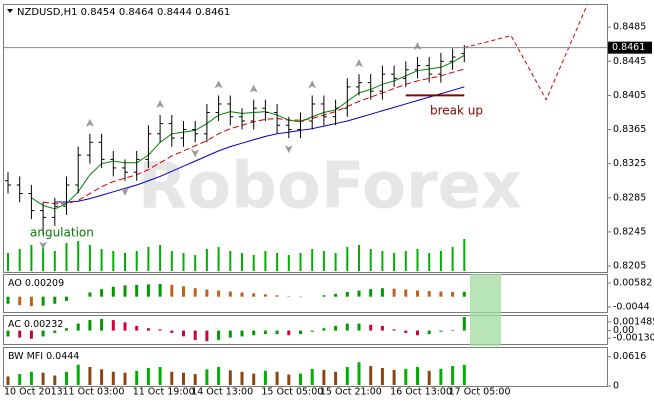 The width and height of the screenshot is (654, 400). What do you see at coordinates (485, 310) in the screenshot?
I see `highlight-box` at bounding box center [485, 310].